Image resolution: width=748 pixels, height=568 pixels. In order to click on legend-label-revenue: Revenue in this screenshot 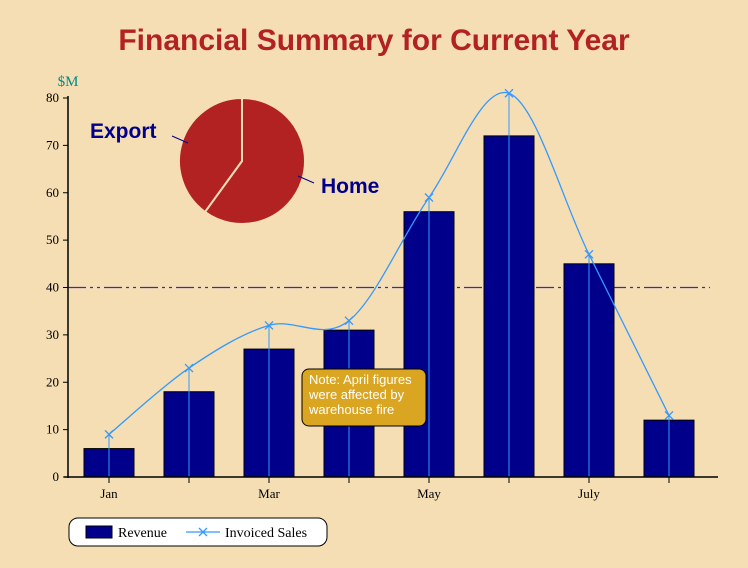, I will do `click(142, 533)`.